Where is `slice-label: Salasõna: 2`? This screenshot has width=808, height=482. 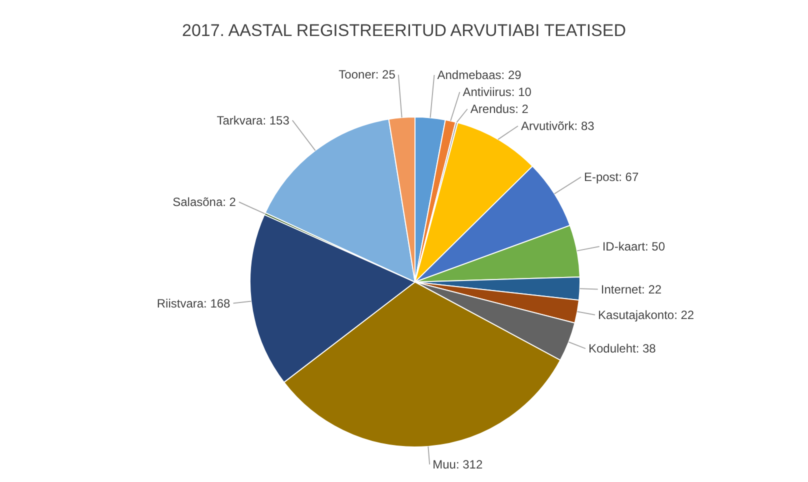
slice-label: Salasõna: 2 is located at coordinates (204, 201).